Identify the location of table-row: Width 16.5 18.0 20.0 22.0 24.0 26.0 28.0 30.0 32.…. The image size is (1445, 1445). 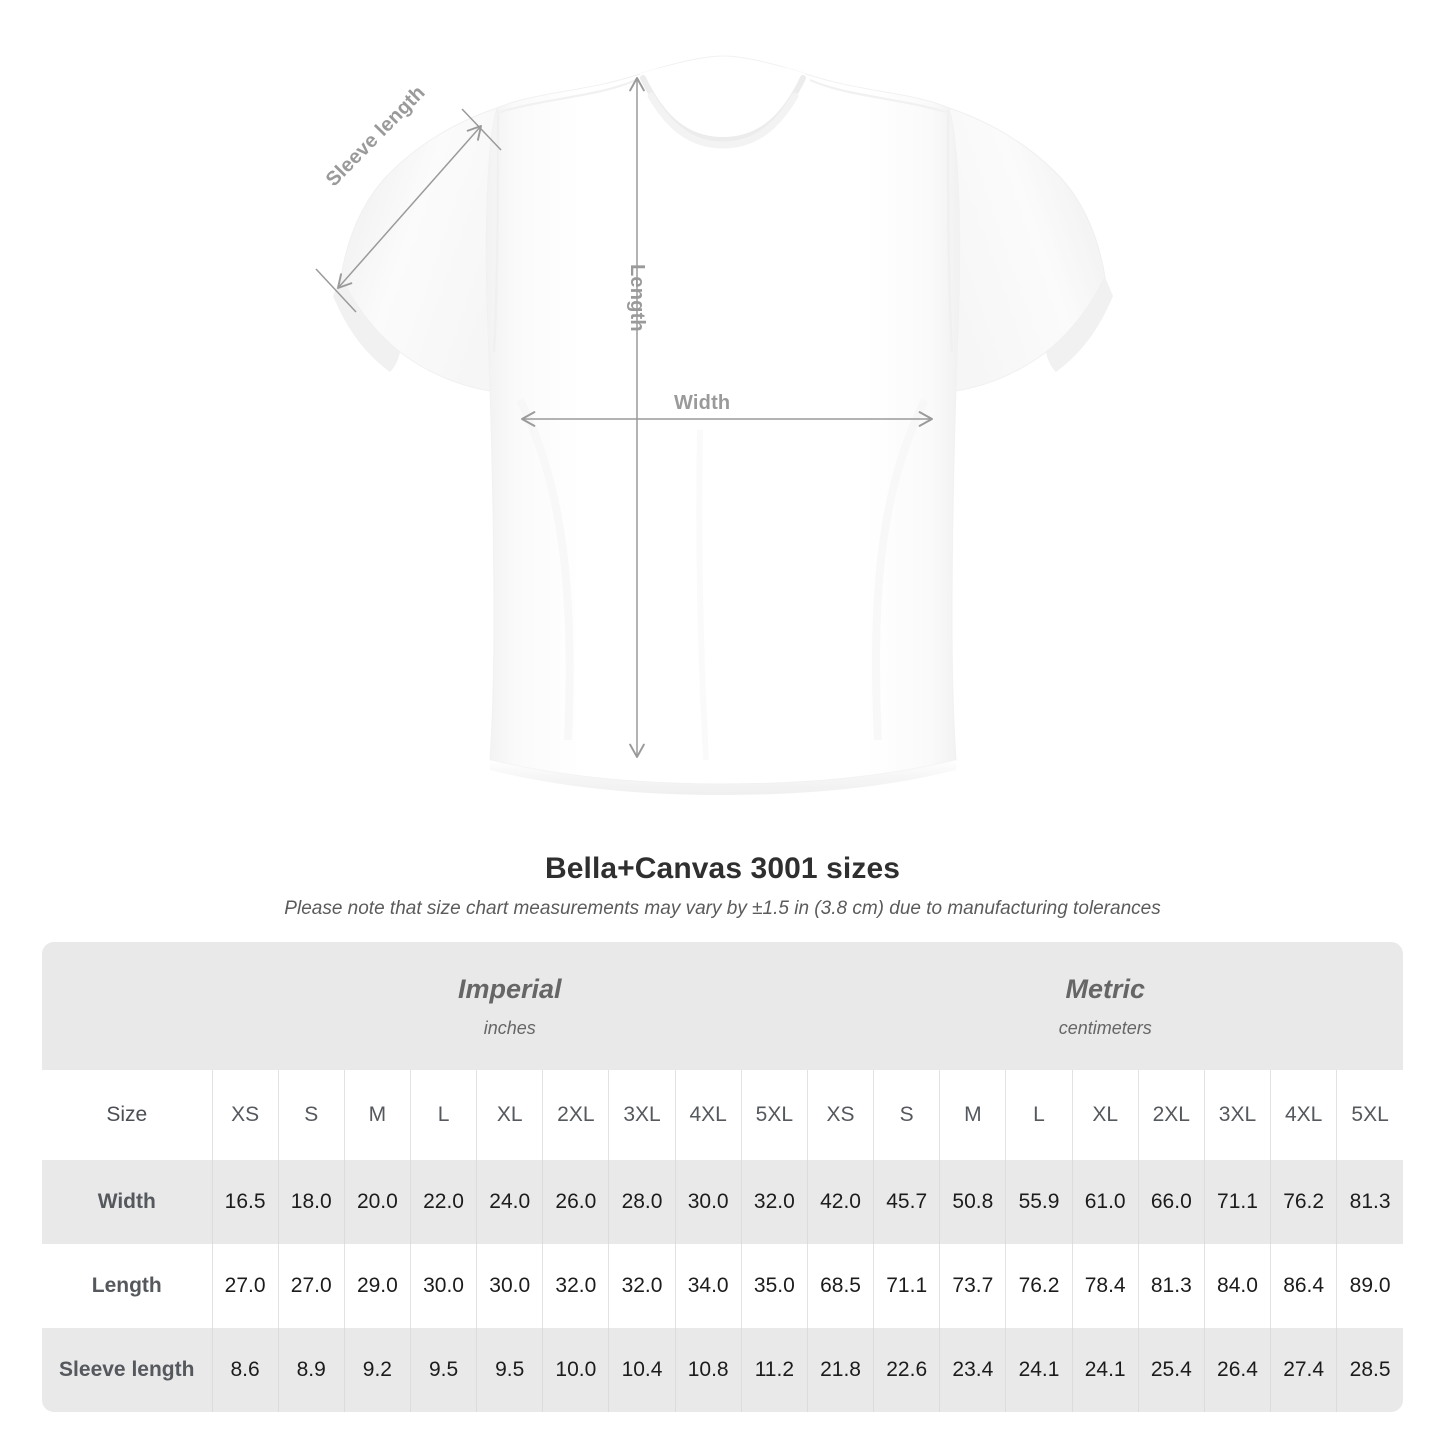
(722, 1202).